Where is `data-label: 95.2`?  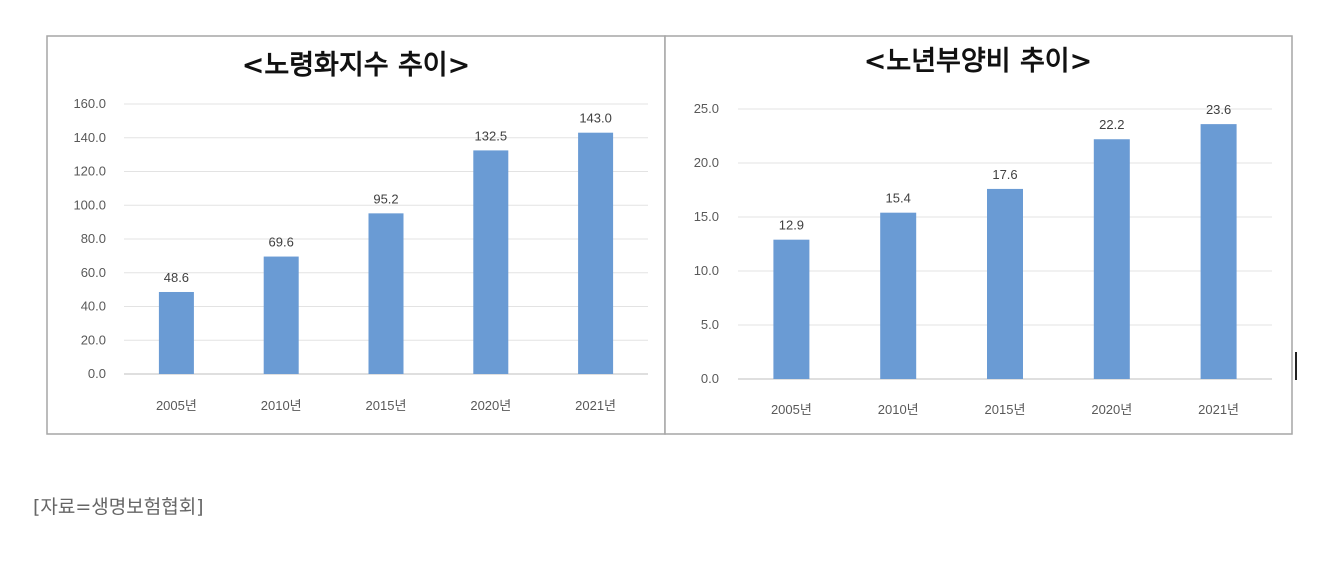 data-label: 95.2 is located at coordinates (385, 198).